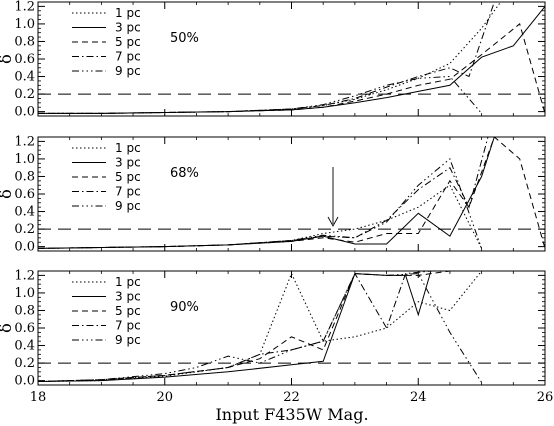 The width and height of the screenshot is (554, 426). What do you see at coordinates (418, 397) in the screenshot?
I see `x-tick-label: 24` at bounding box center [418, 397].